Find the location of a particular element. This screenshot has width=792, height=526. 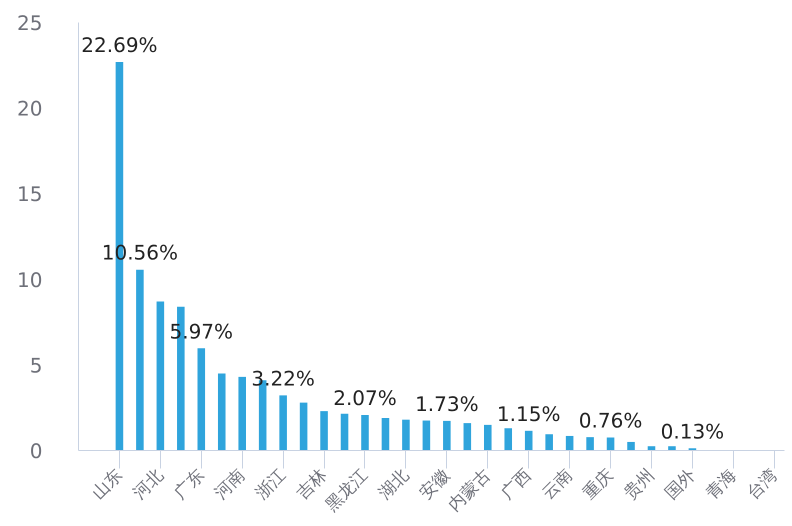

y-tick-label: 0 is located at coordinates (36, 451).